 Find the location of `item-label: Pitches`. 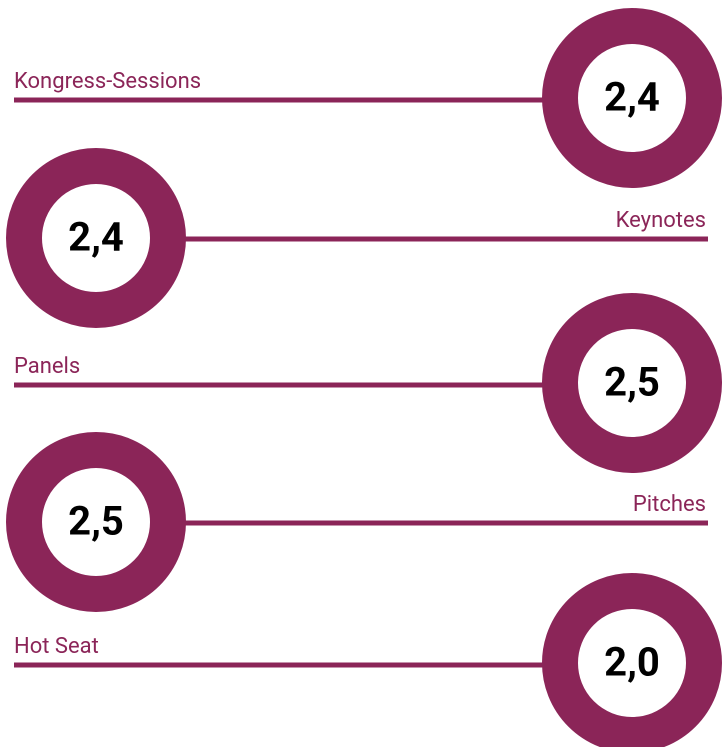

item-label: Pitches is located at coordinates (669, 504).